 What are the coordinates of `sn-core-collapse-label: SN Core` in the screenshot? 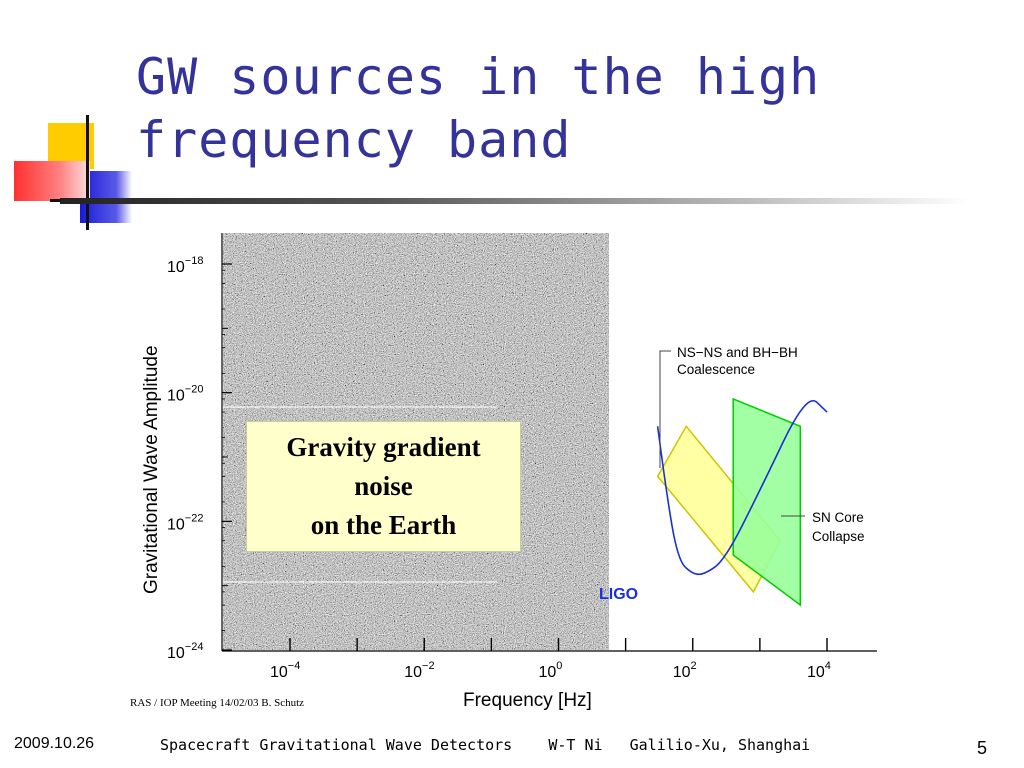 It's located at (838, 517).